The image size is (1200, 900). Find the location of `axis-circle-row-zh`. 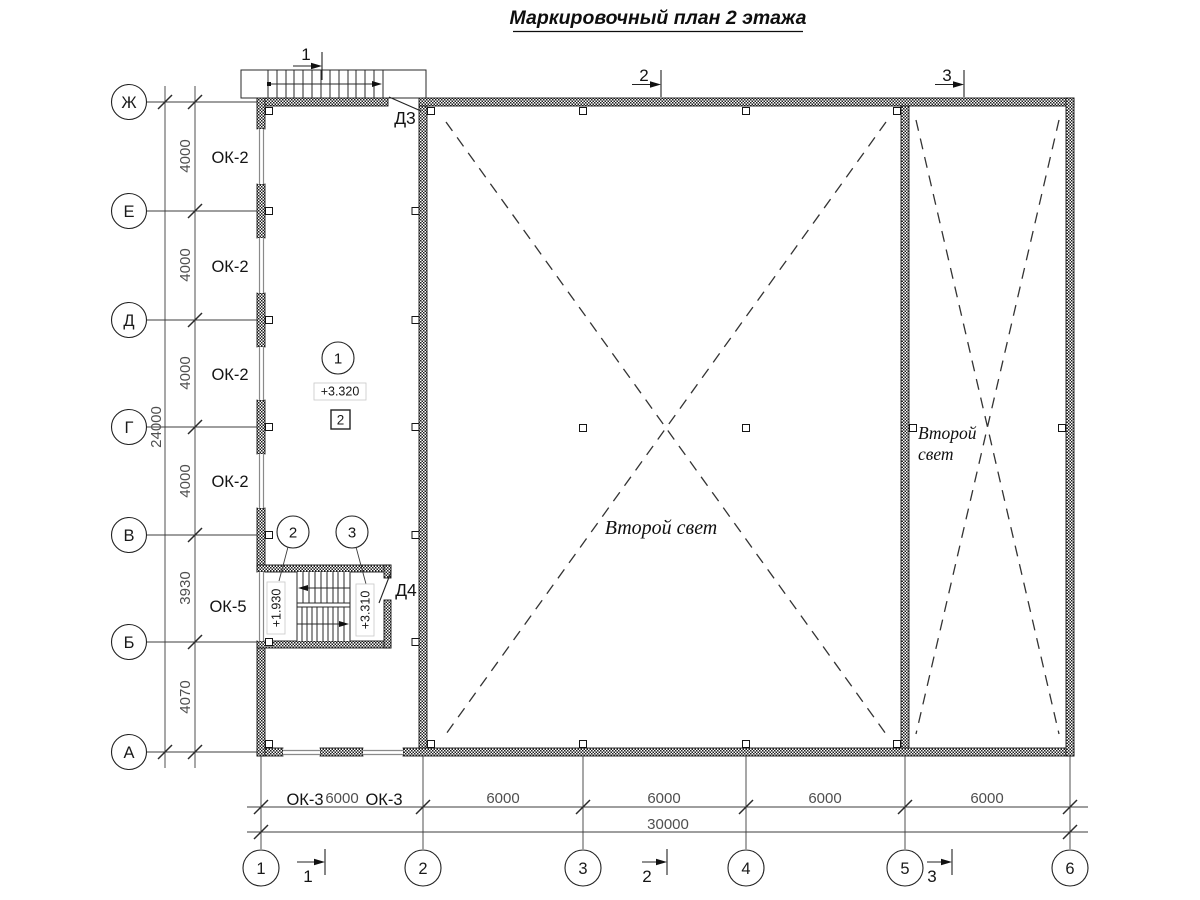

axis-circle-row-zh is located at coordinates (129, 102).